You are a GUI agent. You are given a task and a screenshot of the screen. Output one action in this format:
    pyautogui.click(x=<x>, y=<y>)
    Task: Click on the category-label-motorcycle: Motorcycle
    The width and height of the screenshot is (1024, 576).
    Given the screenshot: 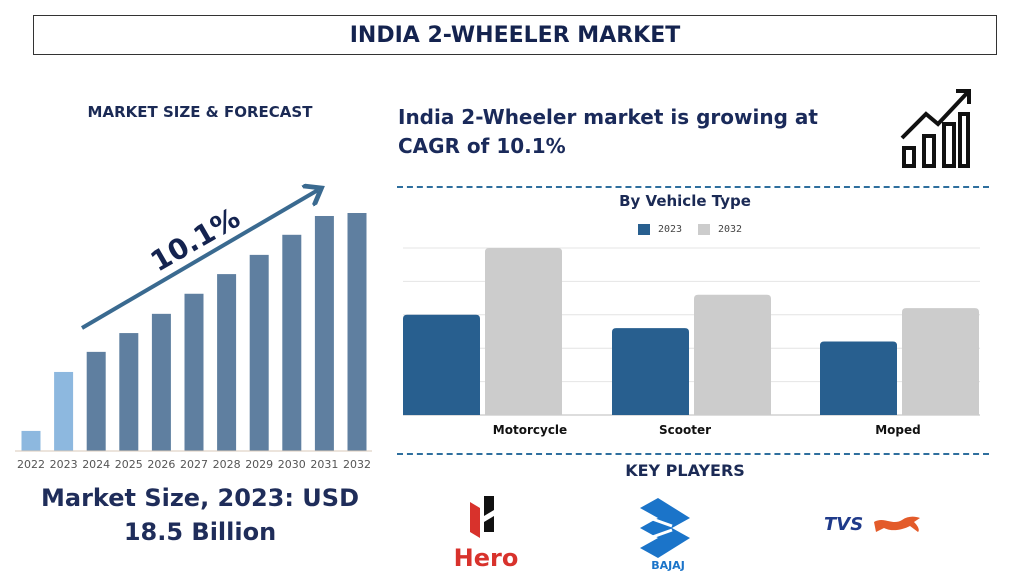 What is the action you would take?
    pyautogui.click(x=530, y=430)
    